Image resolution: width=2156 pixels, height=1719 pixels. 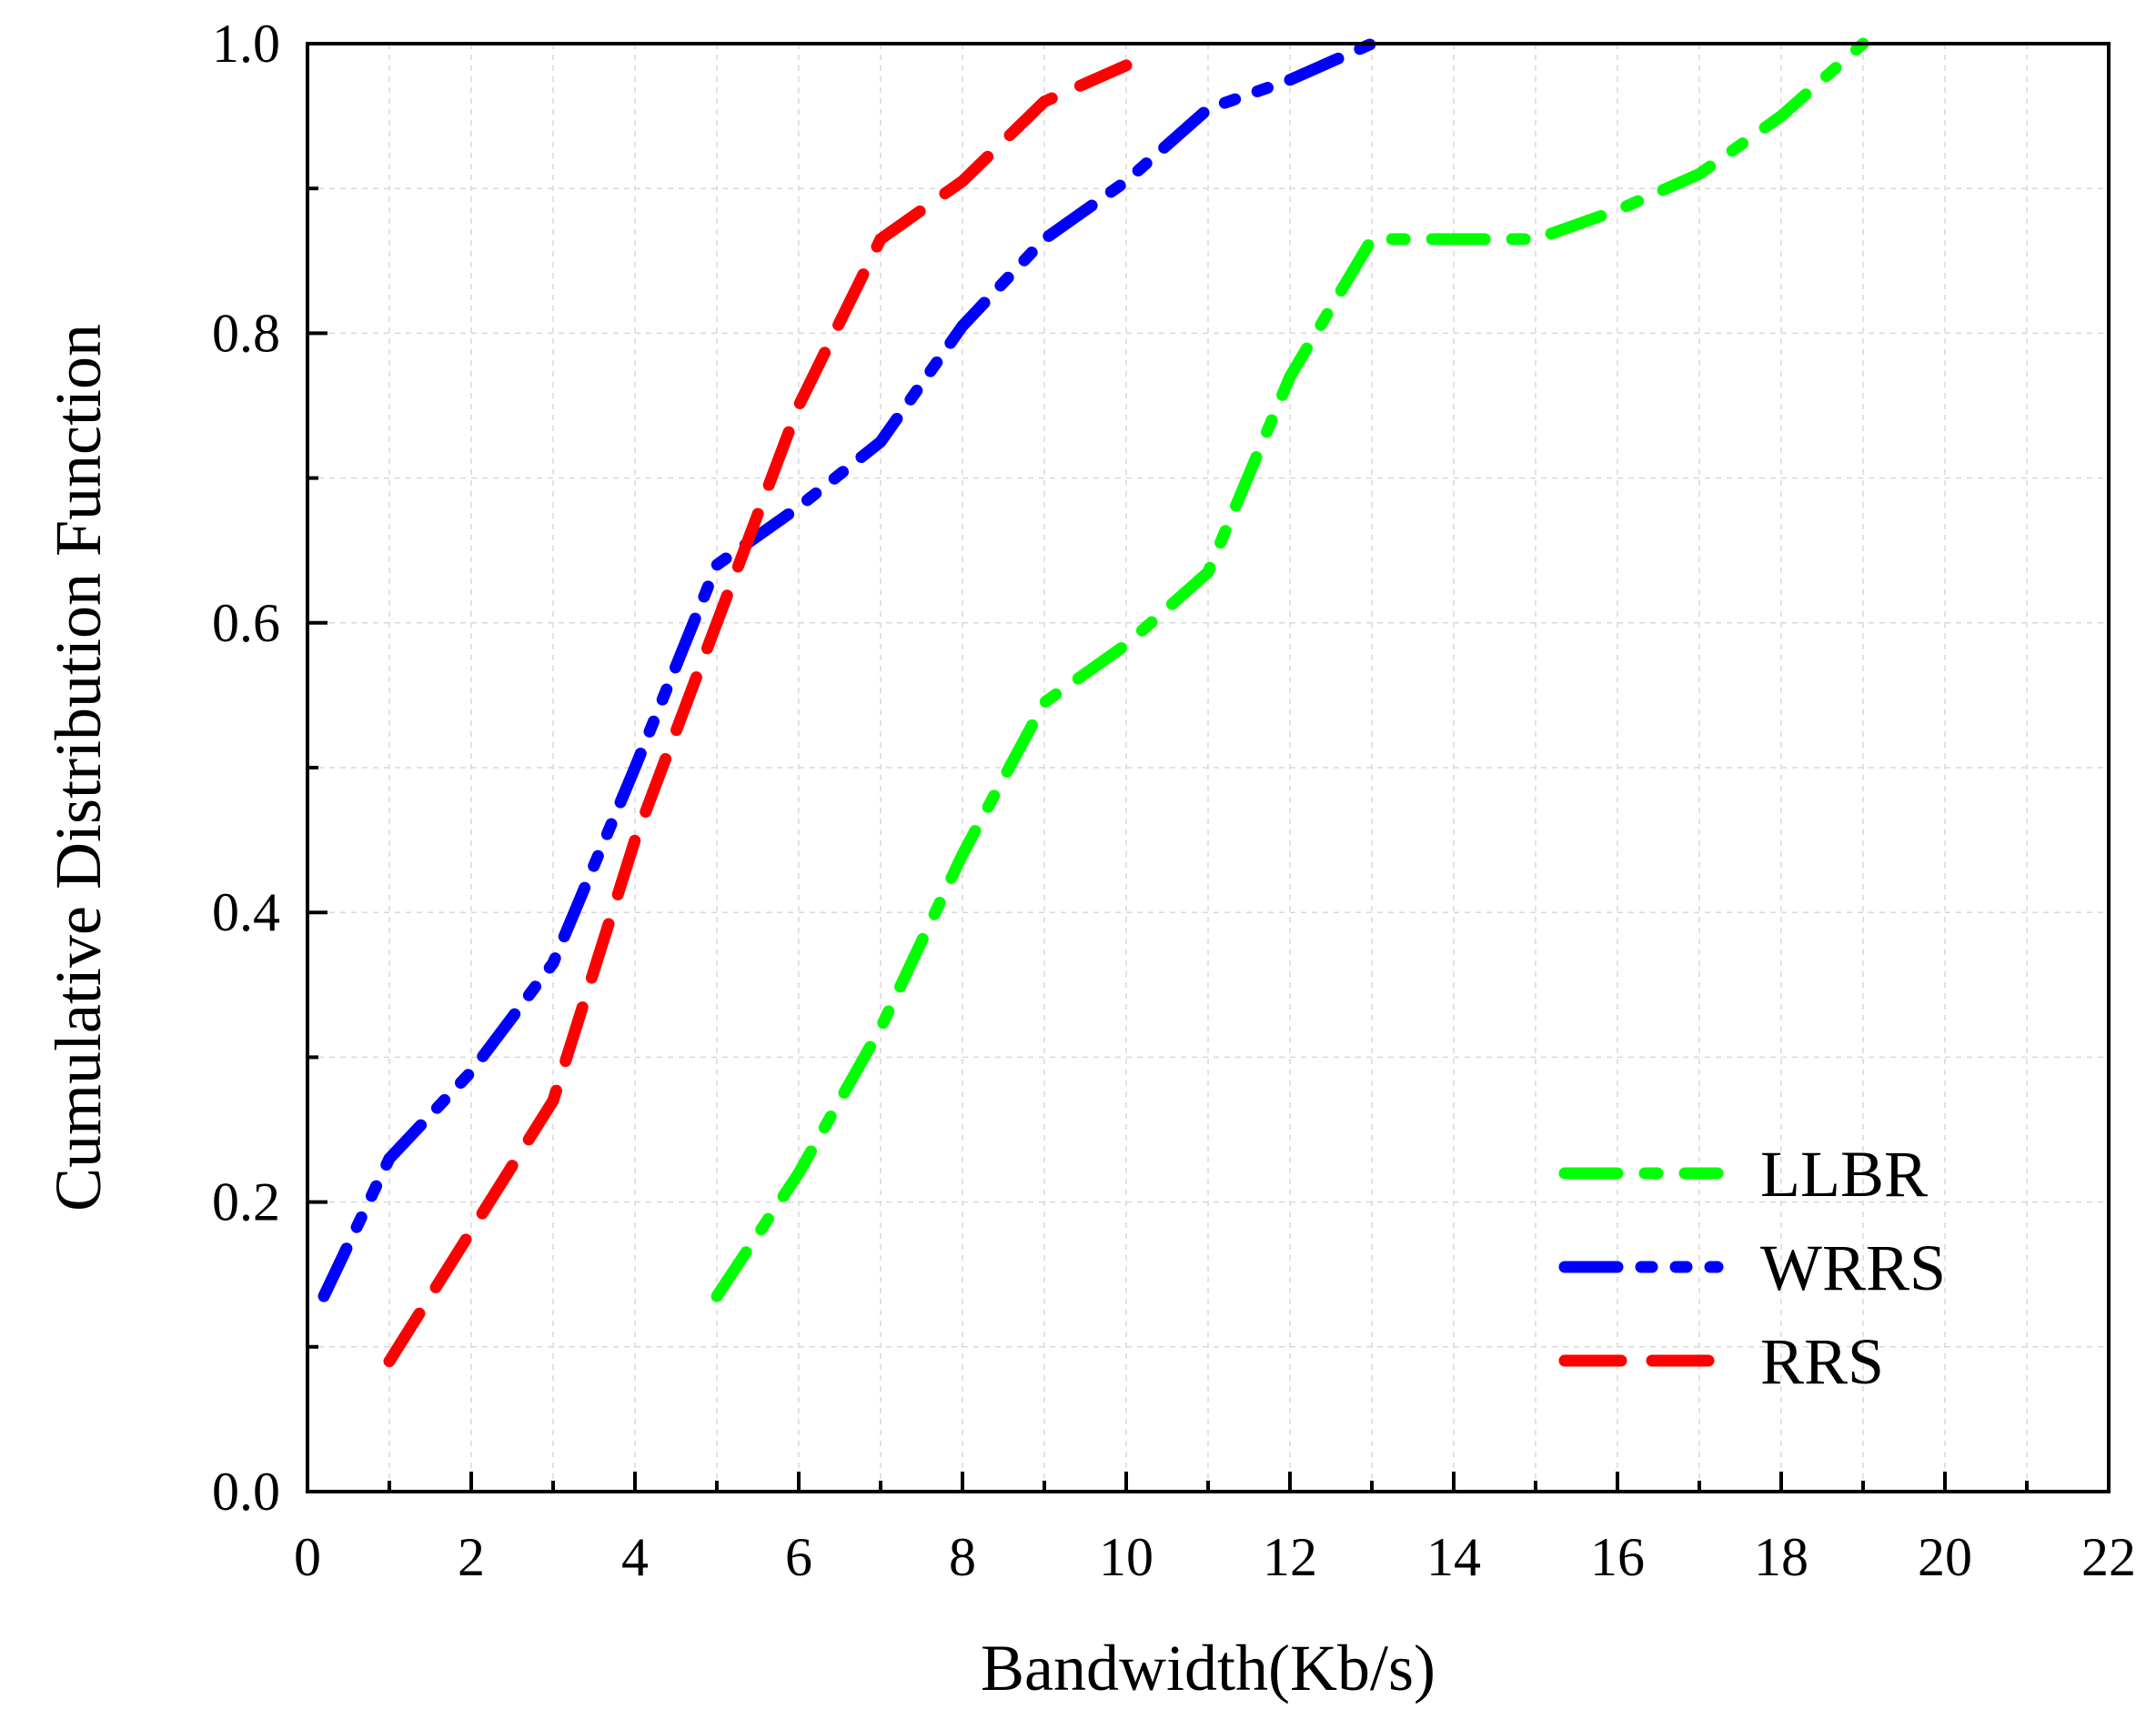 I want to click on legend-item-rrs: RRS, so click(x=1721, y=1361).